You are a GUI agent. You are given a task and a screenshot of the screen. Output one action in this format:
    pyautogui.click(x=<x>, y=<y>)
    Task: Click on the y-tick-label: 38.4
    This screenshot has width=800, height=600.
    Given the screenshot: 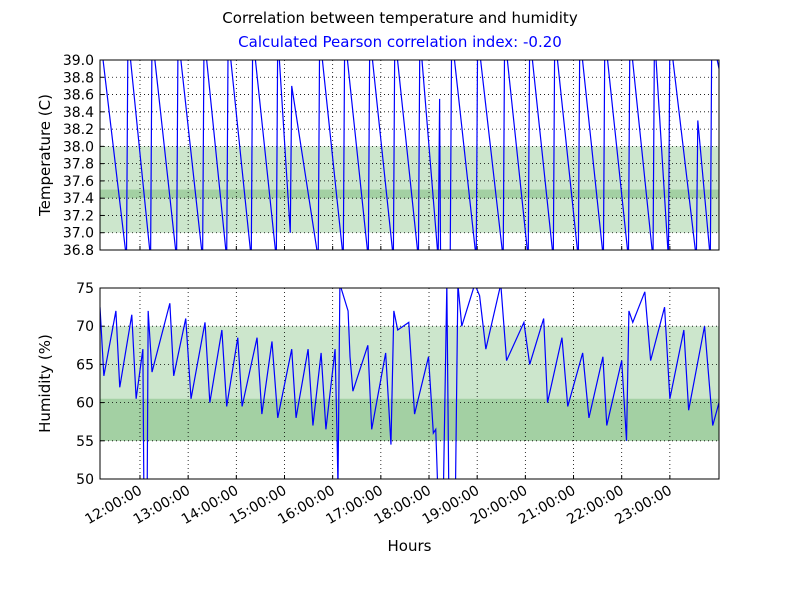 What is the action you would take?
    pyautogui.click(x=78, y=113)
    